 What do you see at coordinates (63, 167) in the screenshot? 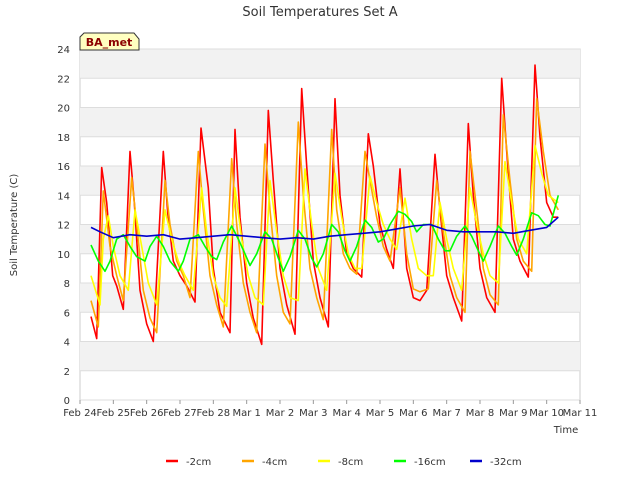
I see `y-tick-label: 16` at bounding box center [63, 167].